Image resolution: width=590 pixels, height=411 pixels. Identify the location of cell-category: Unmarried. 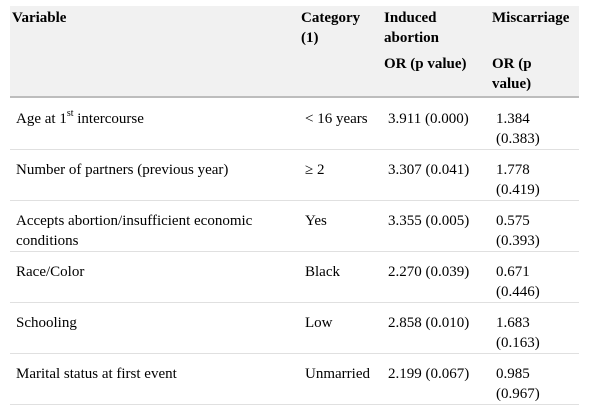
(337, 374).